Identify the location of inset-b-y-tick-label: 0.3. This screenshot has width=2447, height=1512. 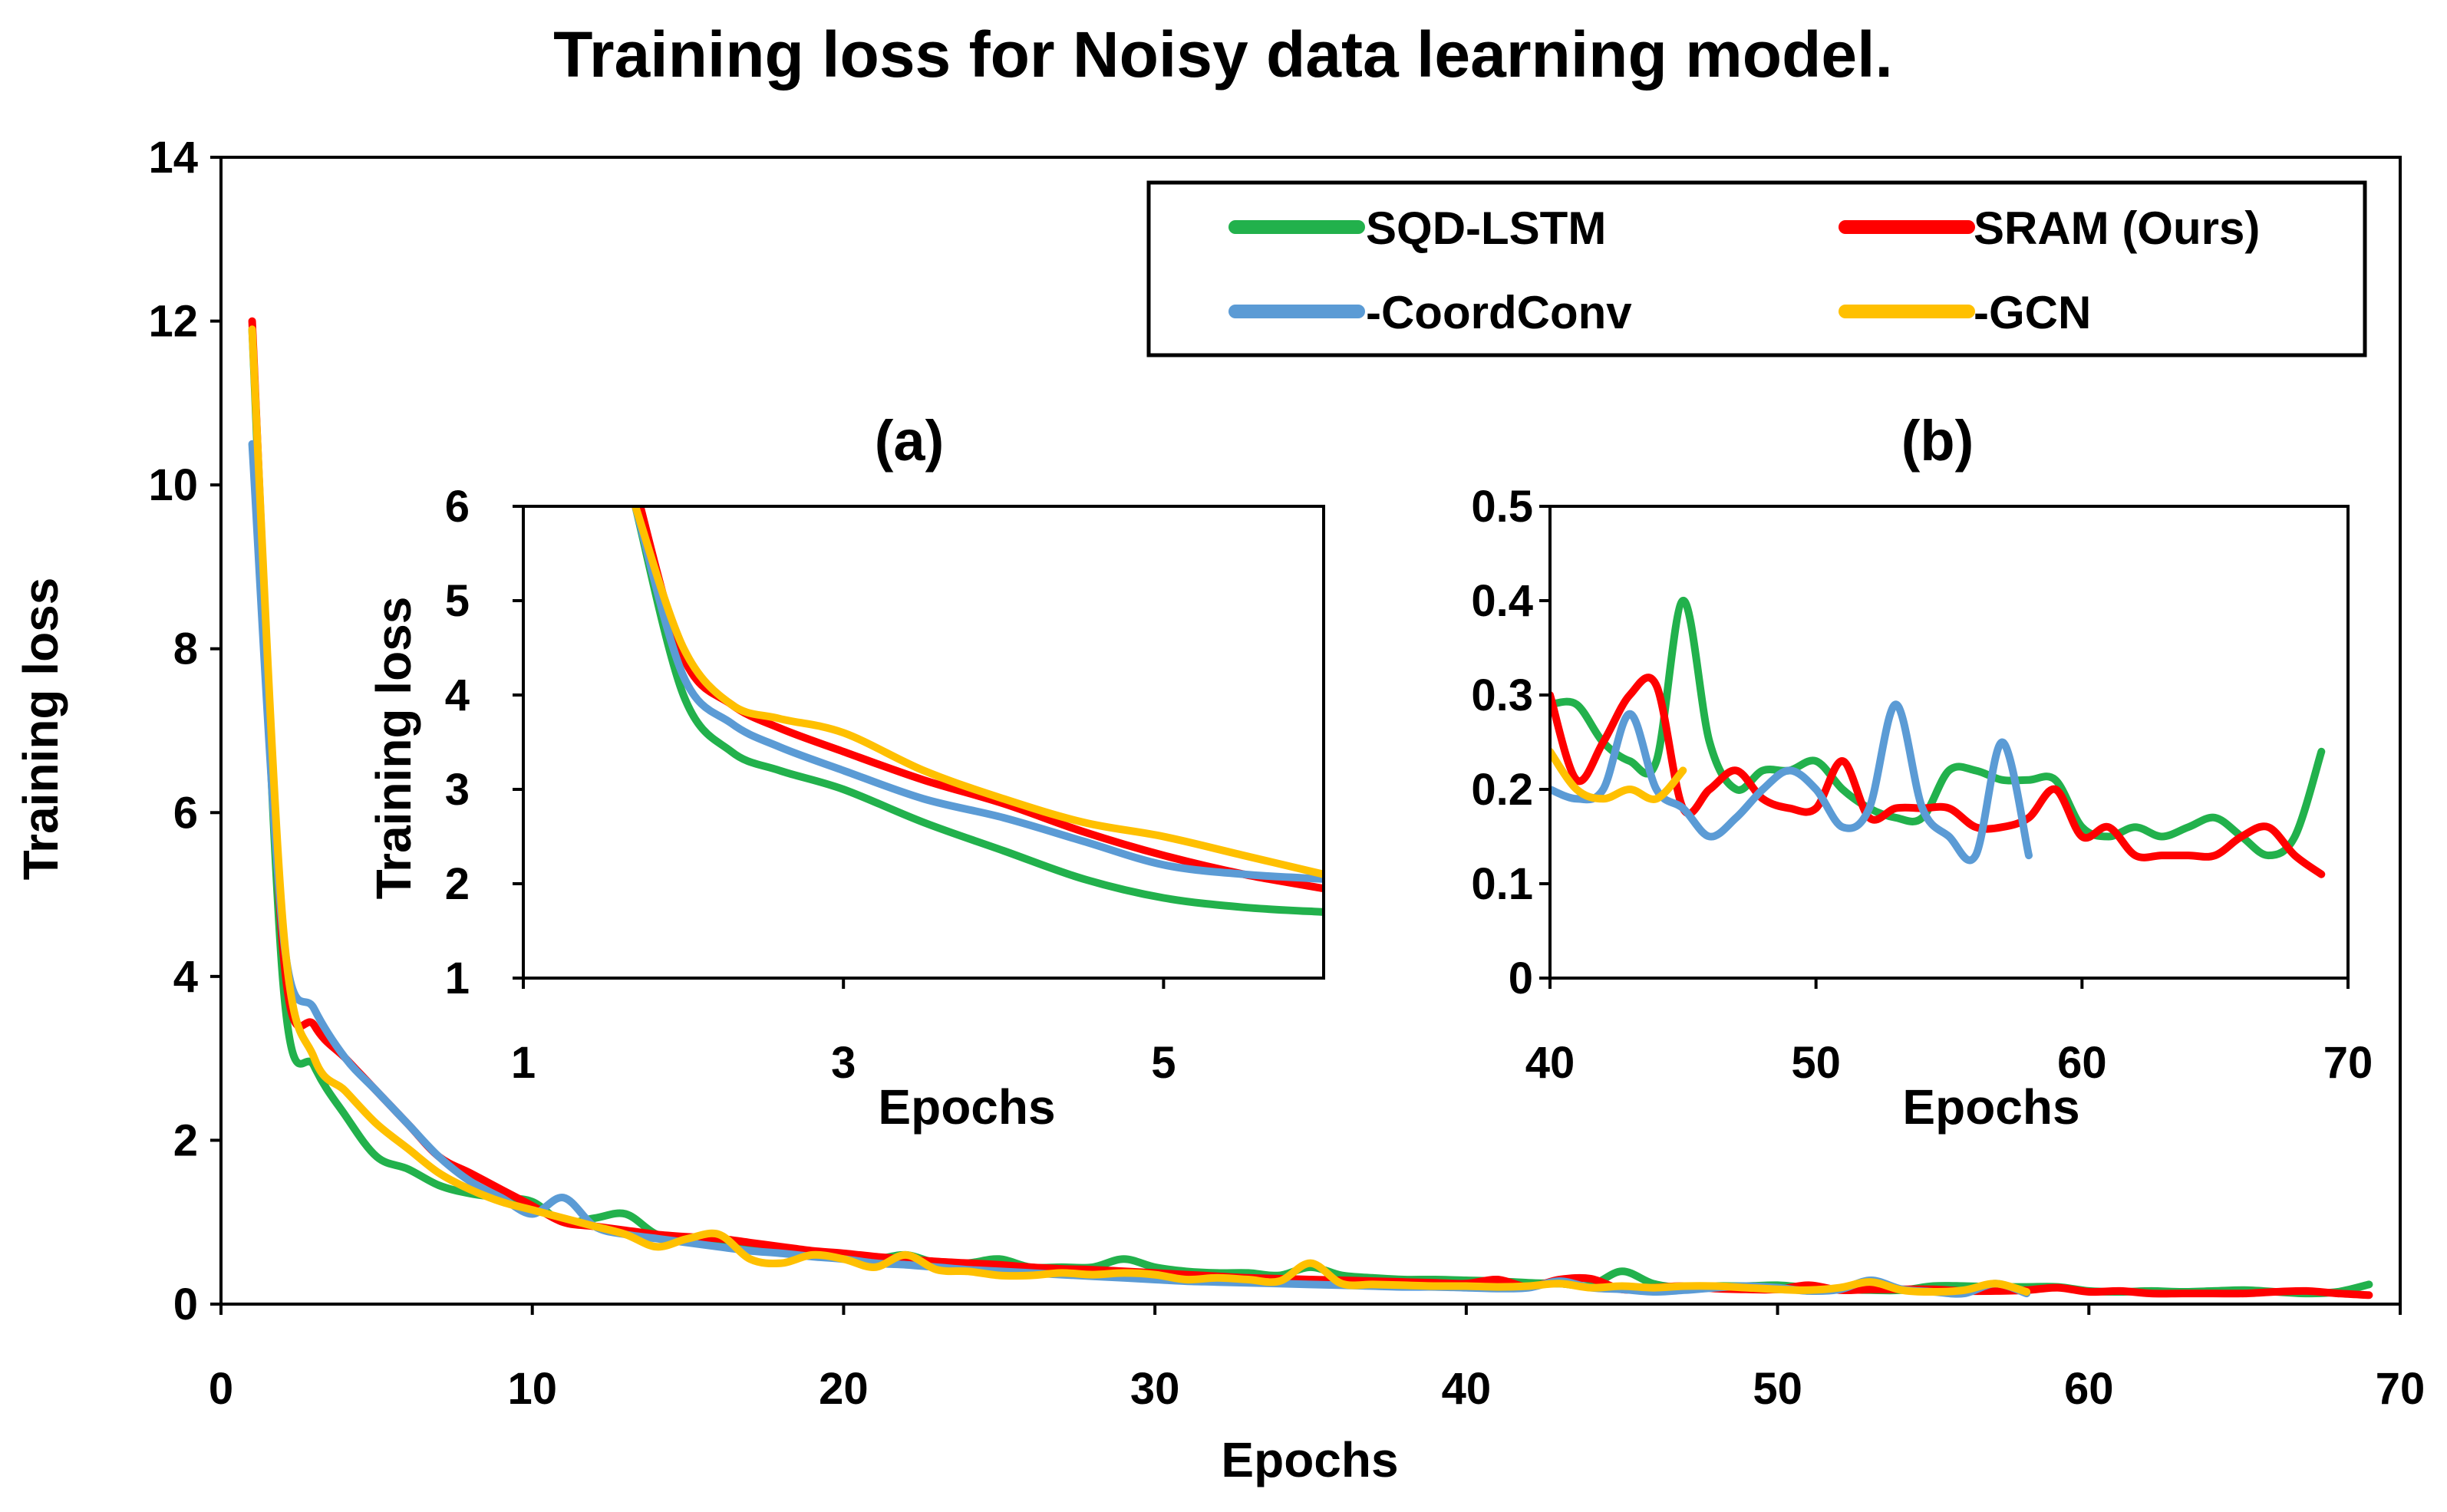
(1502, 695).